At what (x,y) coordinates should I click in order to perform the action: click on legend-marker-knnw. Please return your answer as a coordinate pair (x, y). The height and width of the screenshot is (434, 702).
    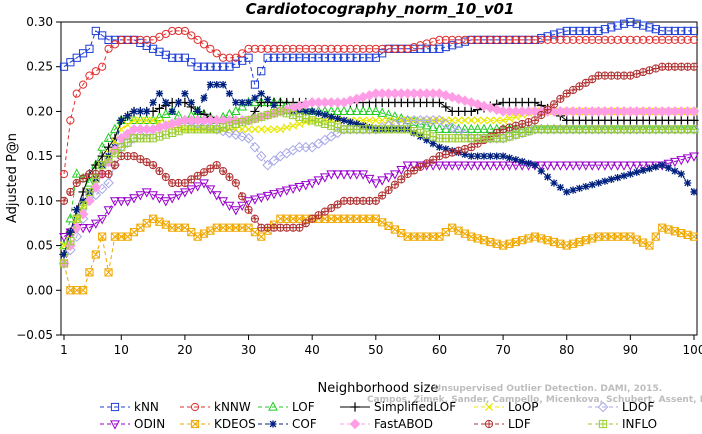
    Looking at the image, I should click on (195, 407).